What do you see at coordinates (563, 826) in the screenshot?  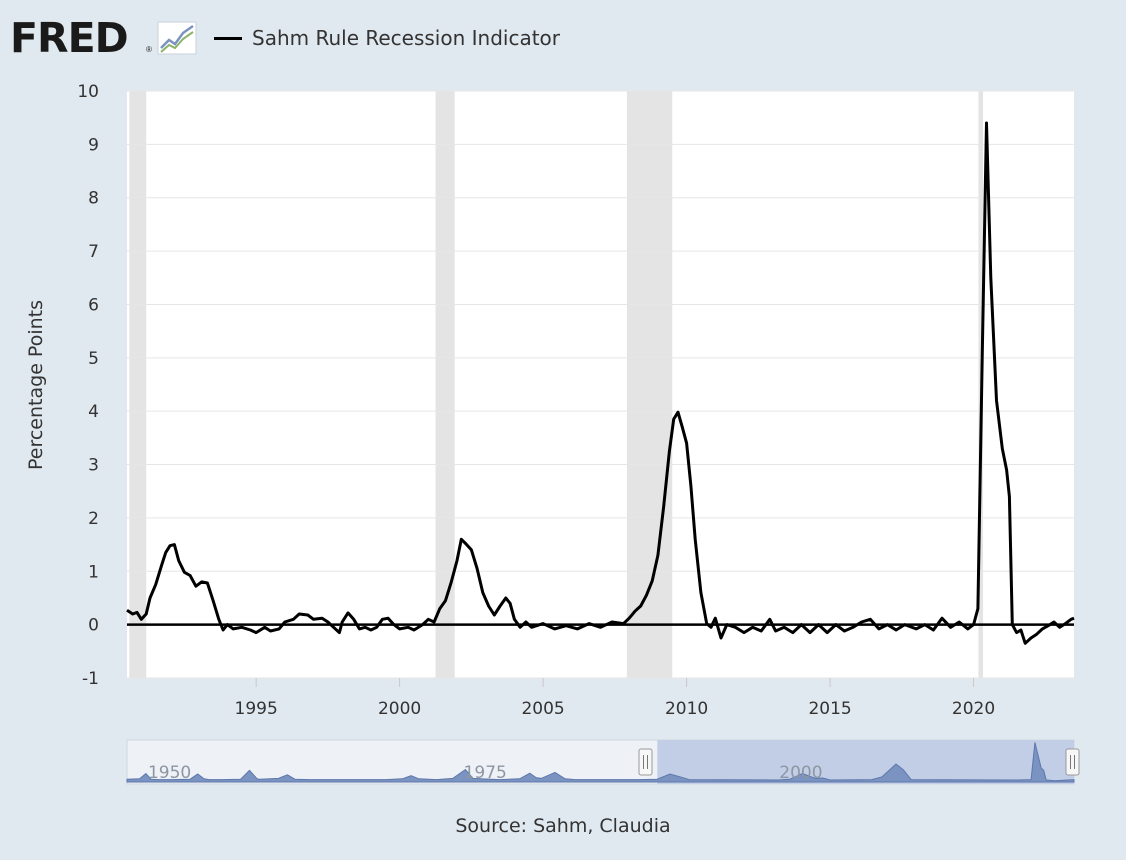 I see `source-note: Source: Sahm, Claudia` at bounding box center [563, 826].